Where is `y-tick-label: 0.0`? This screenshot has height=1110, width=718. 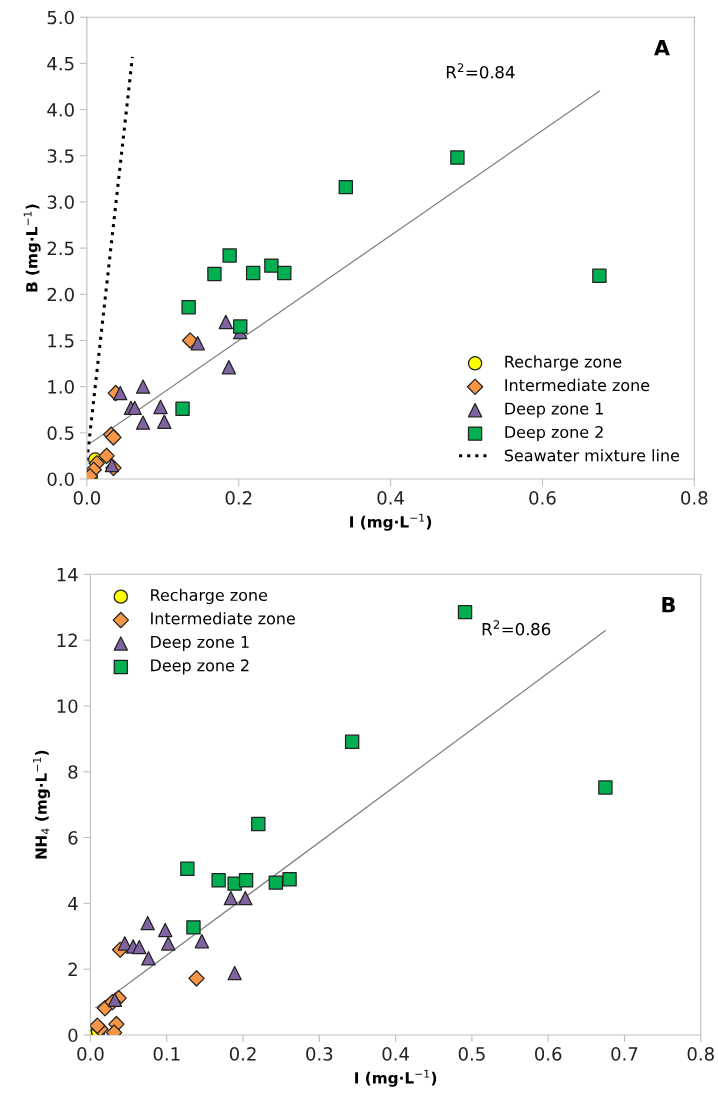 y-tick-label: 0.0 is located at coordinates (60, 479).